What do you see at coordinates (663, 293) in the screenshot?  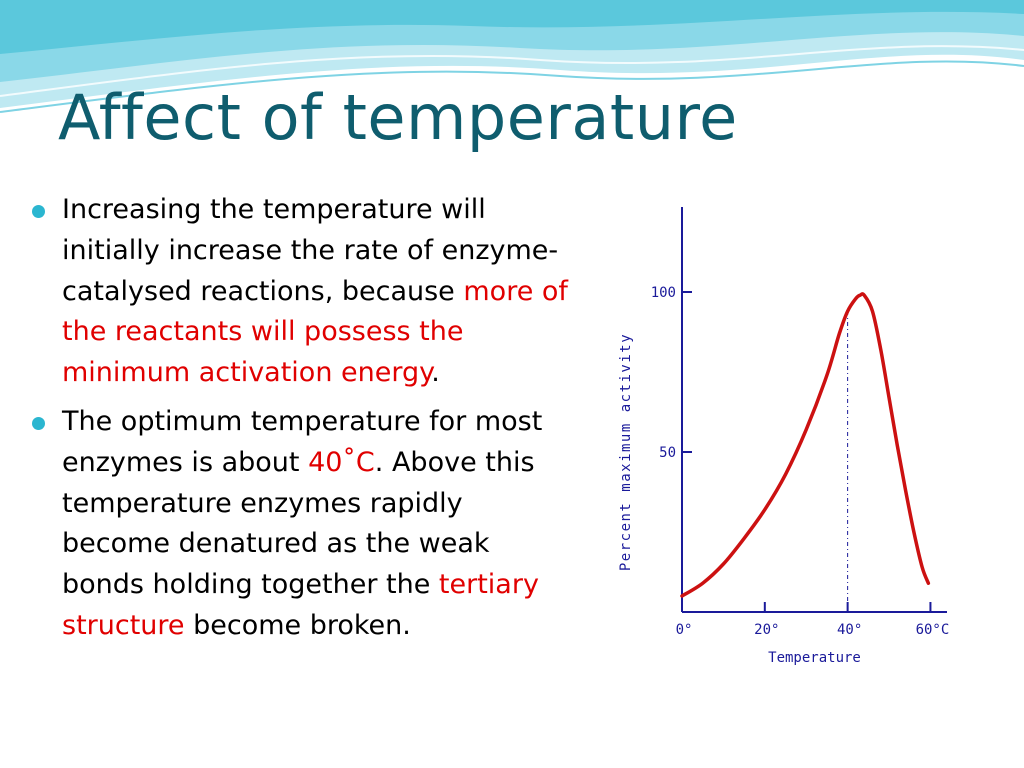 I see `y-tick-label: 100` at bounding box center [663, 293].